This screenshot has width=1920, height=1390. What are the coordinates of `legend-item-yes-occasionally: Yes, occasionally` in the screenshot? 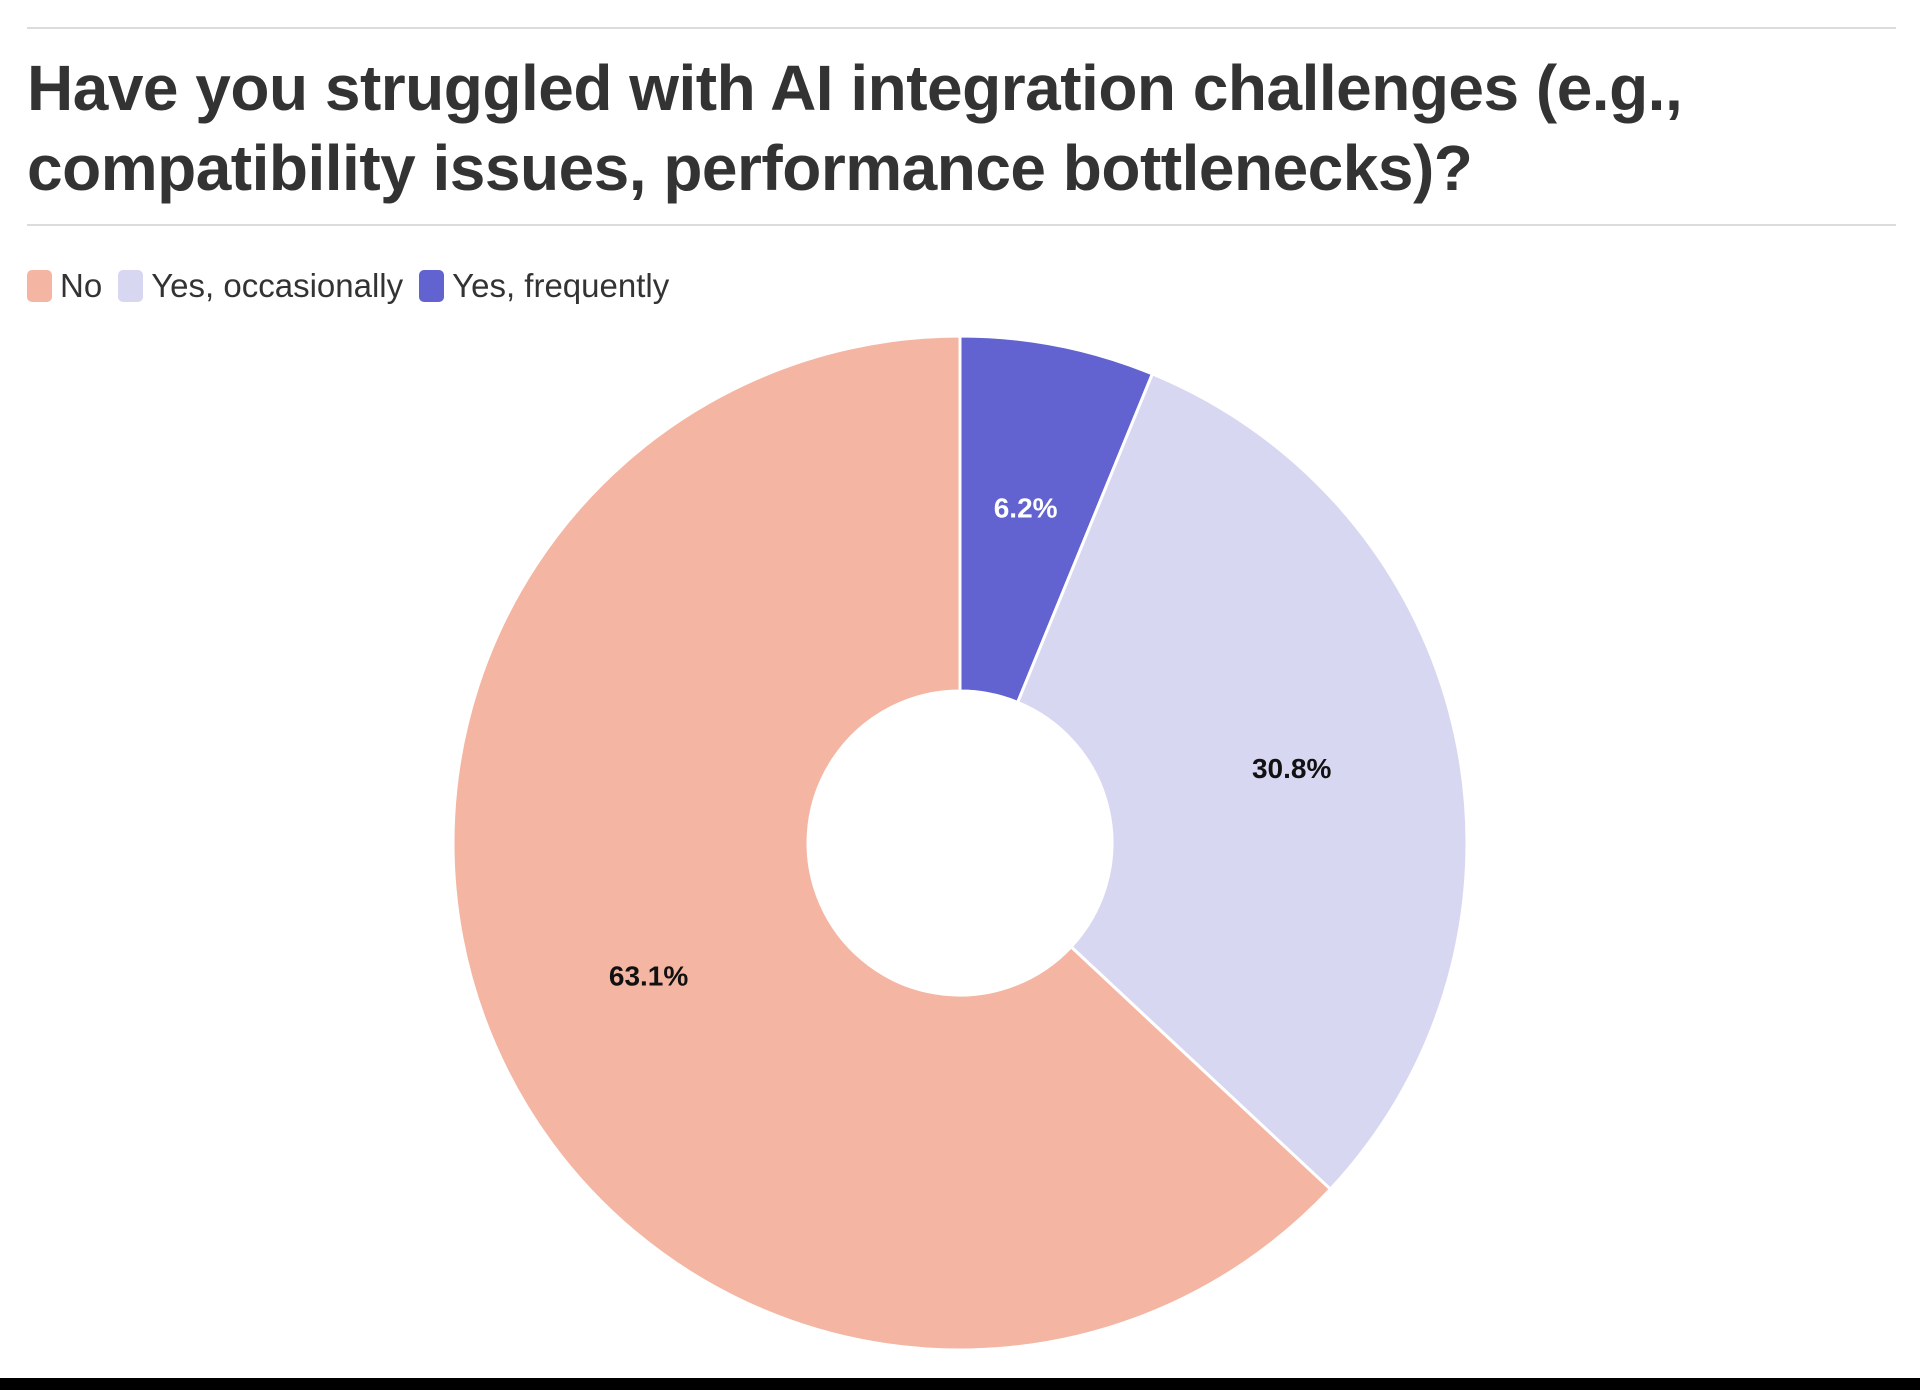 It's located at (260, 286).